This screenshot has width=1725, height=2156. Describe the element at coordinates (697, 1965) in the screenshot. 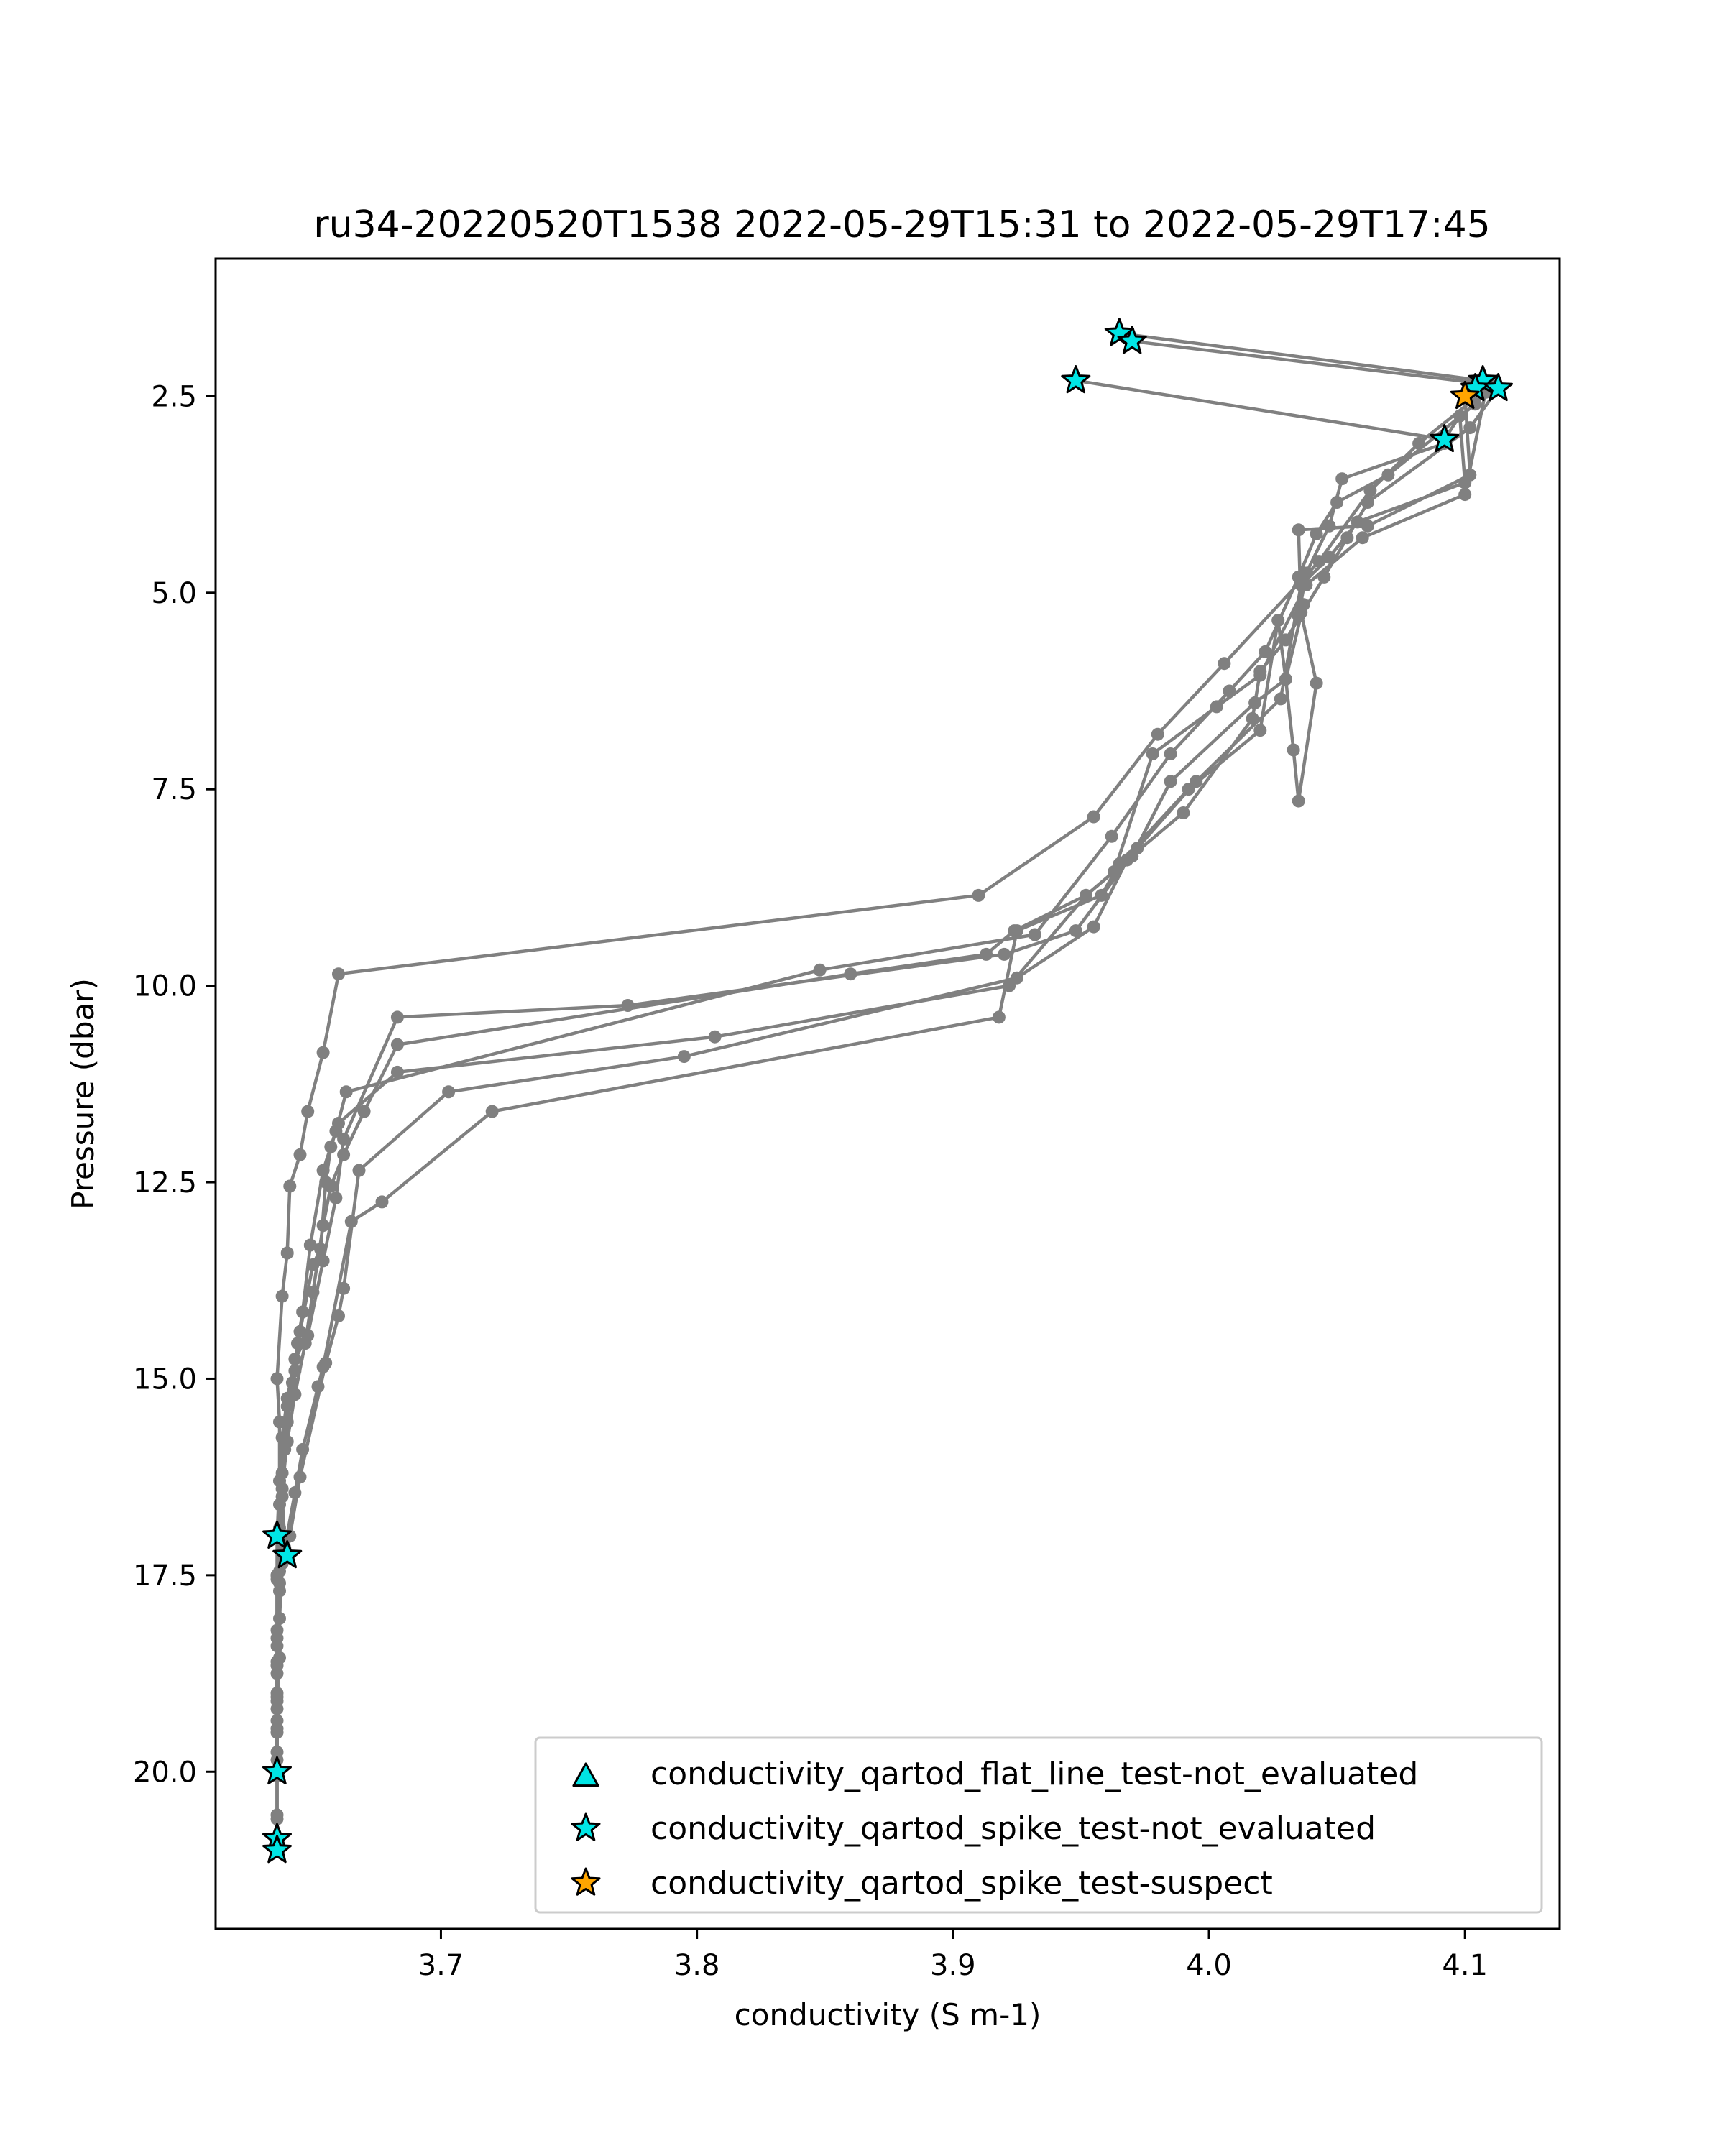

I see `x-tick-label: 3.8` at that location.